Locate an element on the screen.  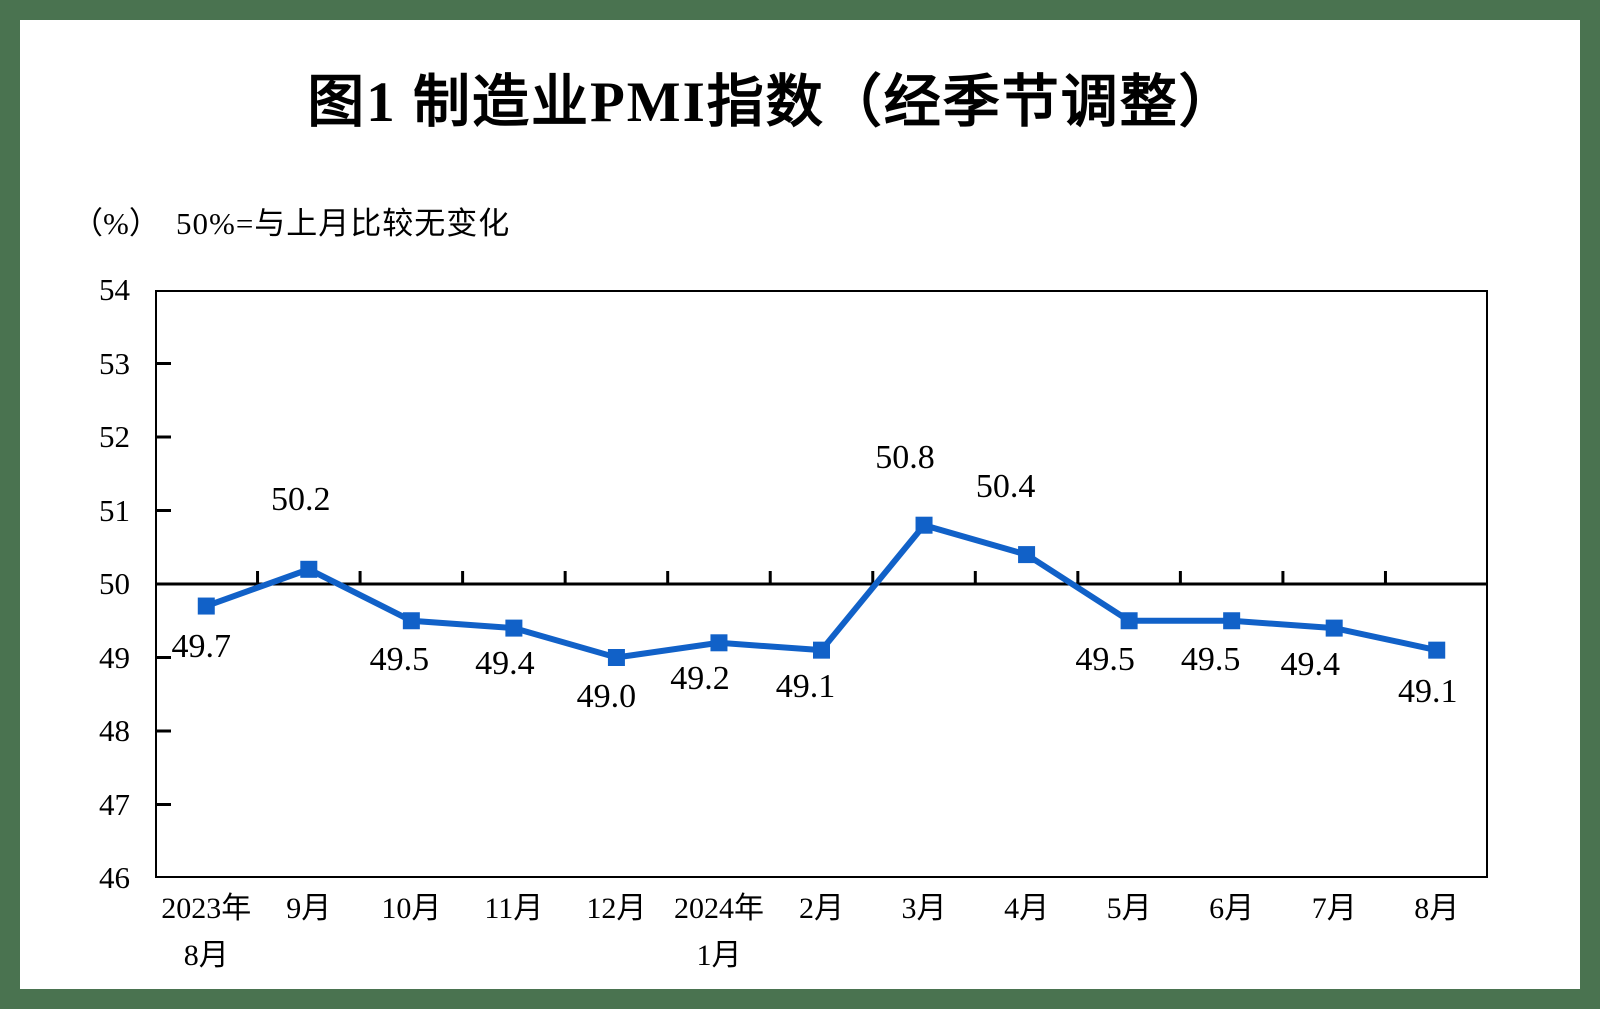
x-axis-label: 5月 is located at coordinates (1129, 908).